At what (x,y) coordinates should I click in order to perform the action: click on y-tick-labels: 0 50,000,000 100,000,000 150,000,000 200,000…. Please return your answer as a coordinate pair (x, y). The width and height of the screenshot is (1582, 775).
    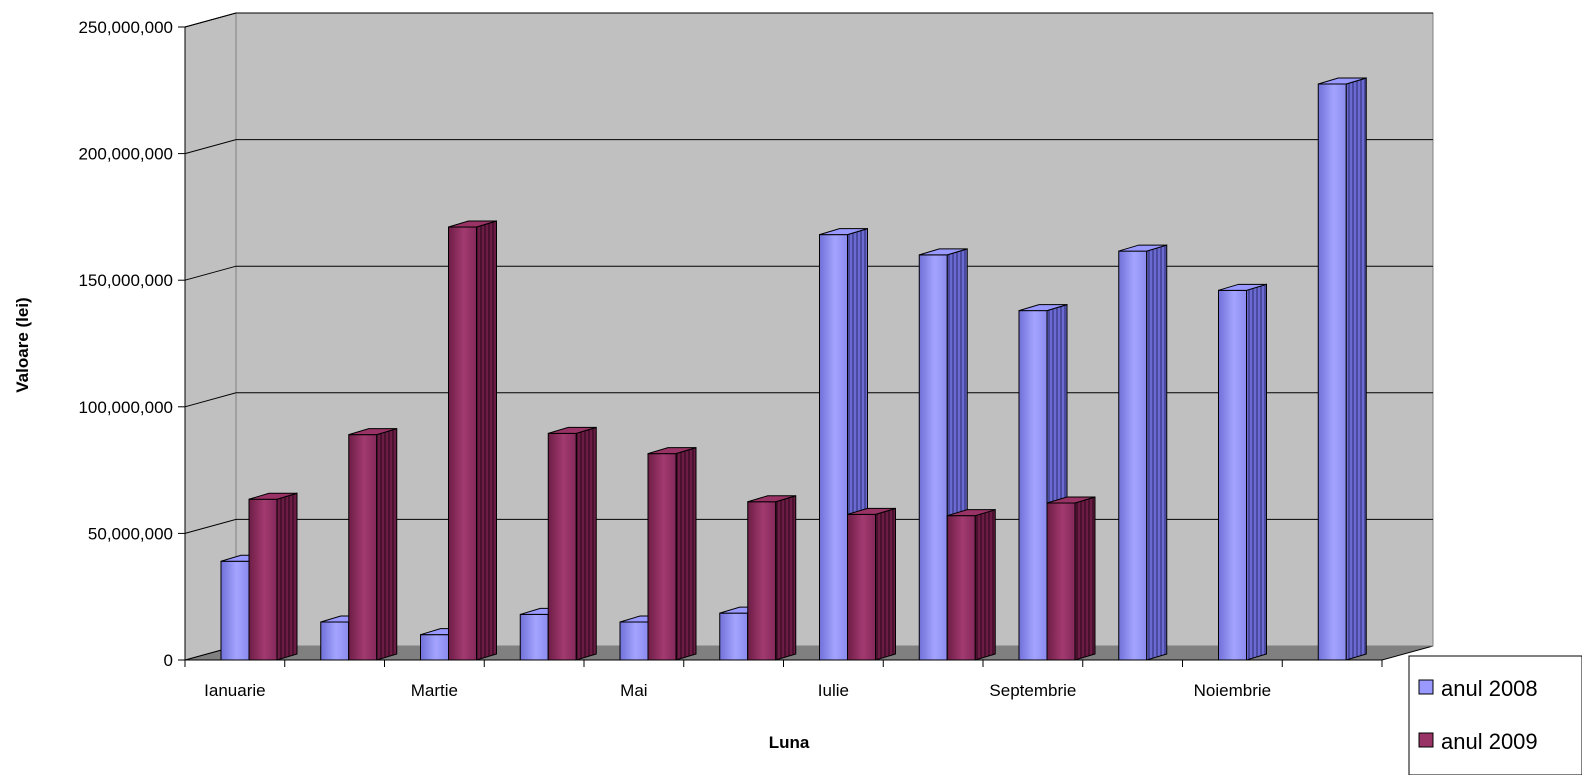
    Looking at the image, I should click on (125, 344).